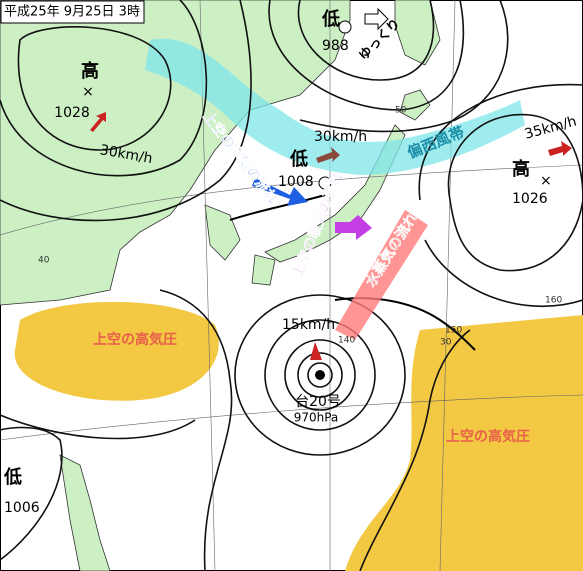 The width and height of the screenshot is (583, 571). I want to click on pressure: 1008, so click(296, 182).